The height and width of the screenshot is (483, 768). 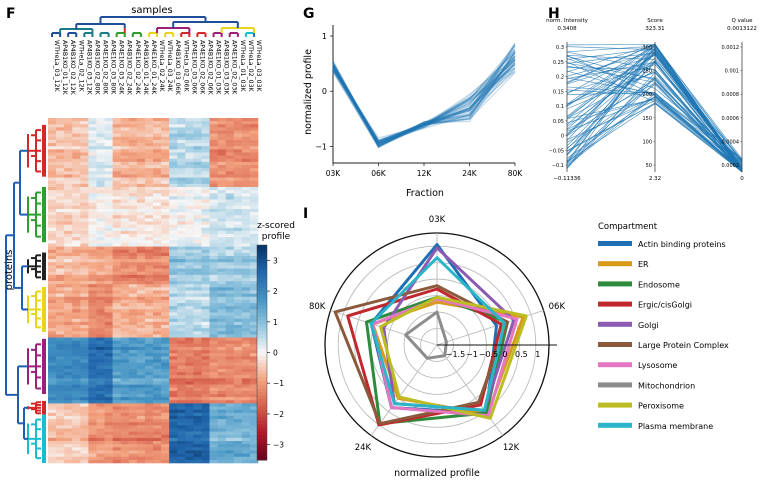 I want to click on sample-label: AP4E1KO_03_24K, so click(x=121, y=67).